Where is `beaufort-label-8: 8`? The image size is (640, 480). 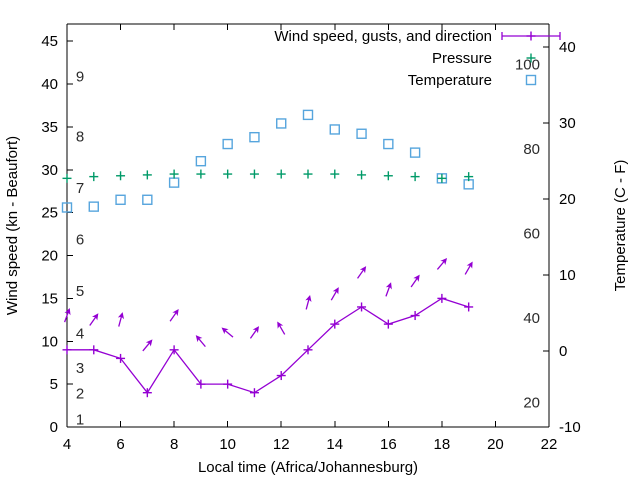
beaufort-label-8: 8 is located at coordinates (80, 136).